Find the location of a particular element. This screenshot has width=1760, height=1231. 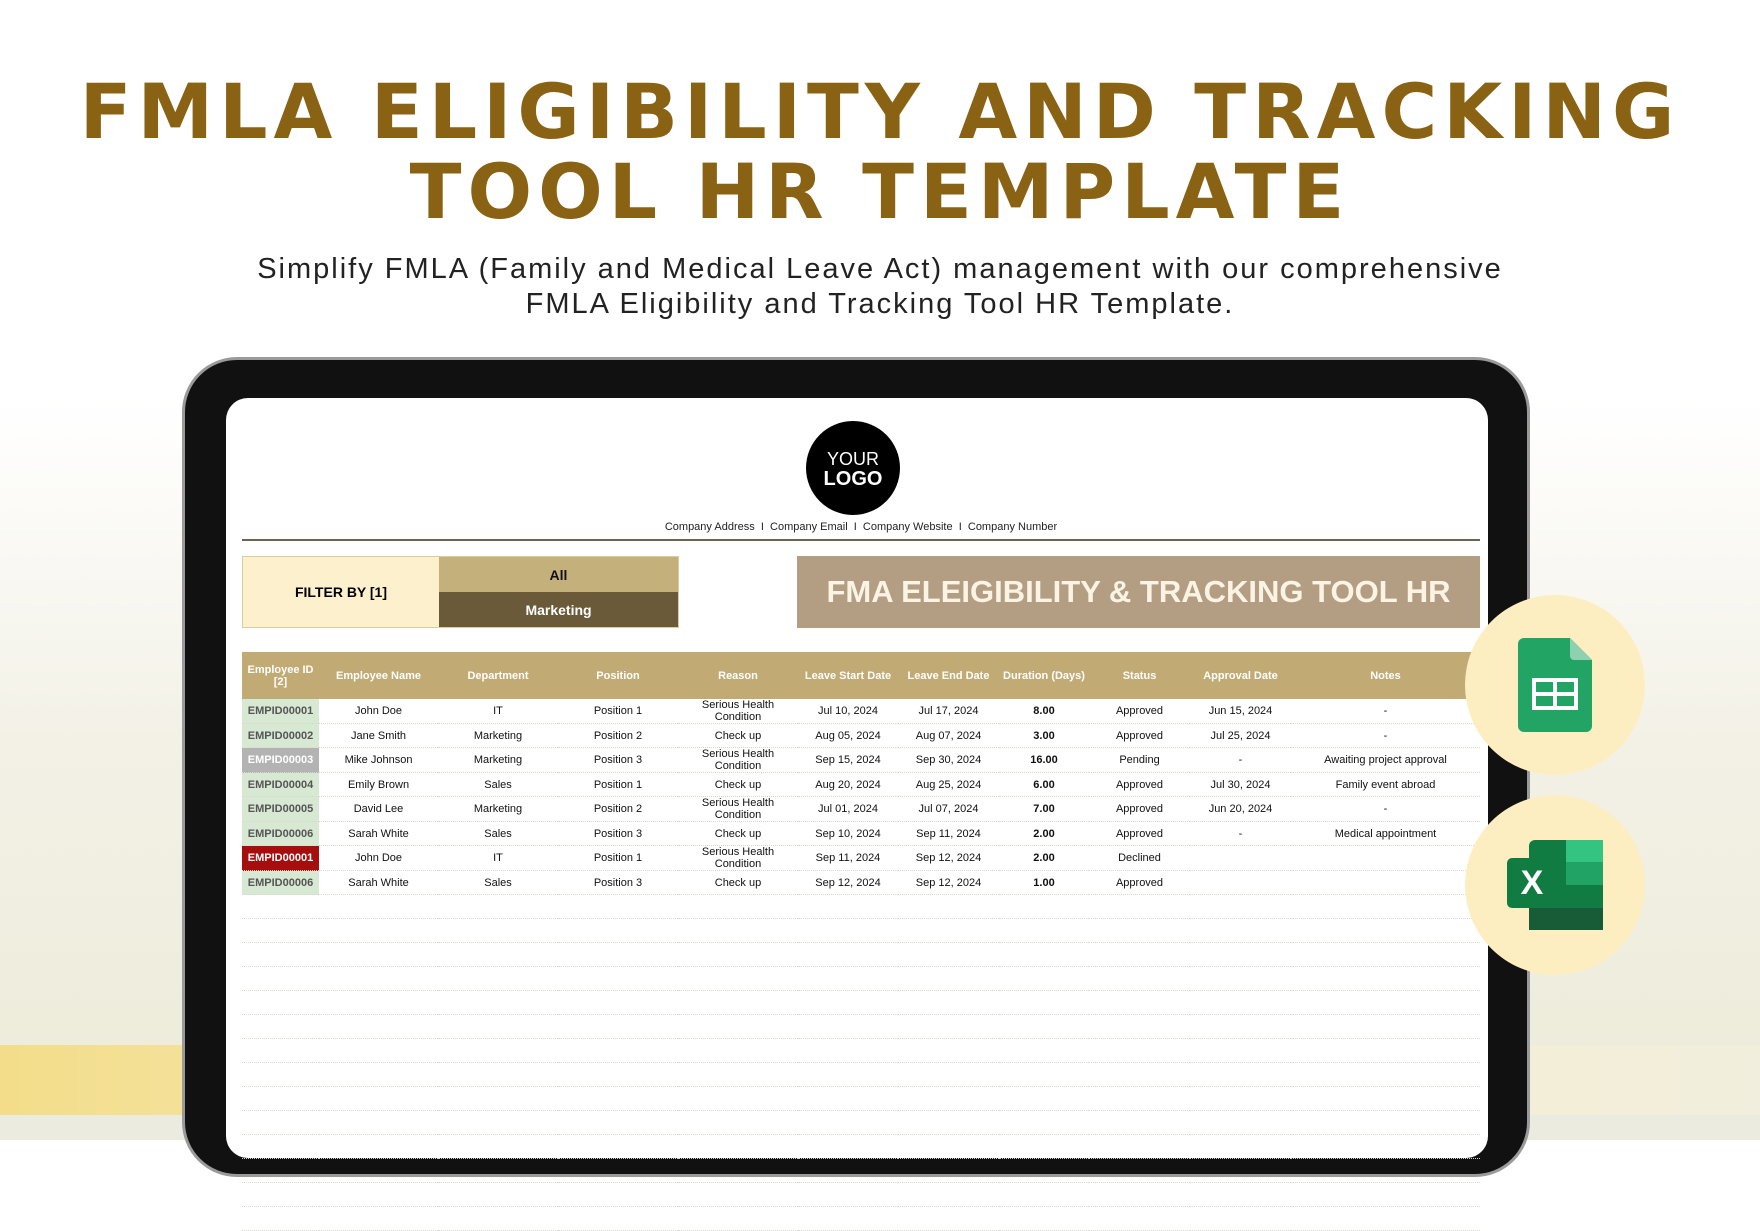

table-cell: Sales is located at coordinates (498, 833).